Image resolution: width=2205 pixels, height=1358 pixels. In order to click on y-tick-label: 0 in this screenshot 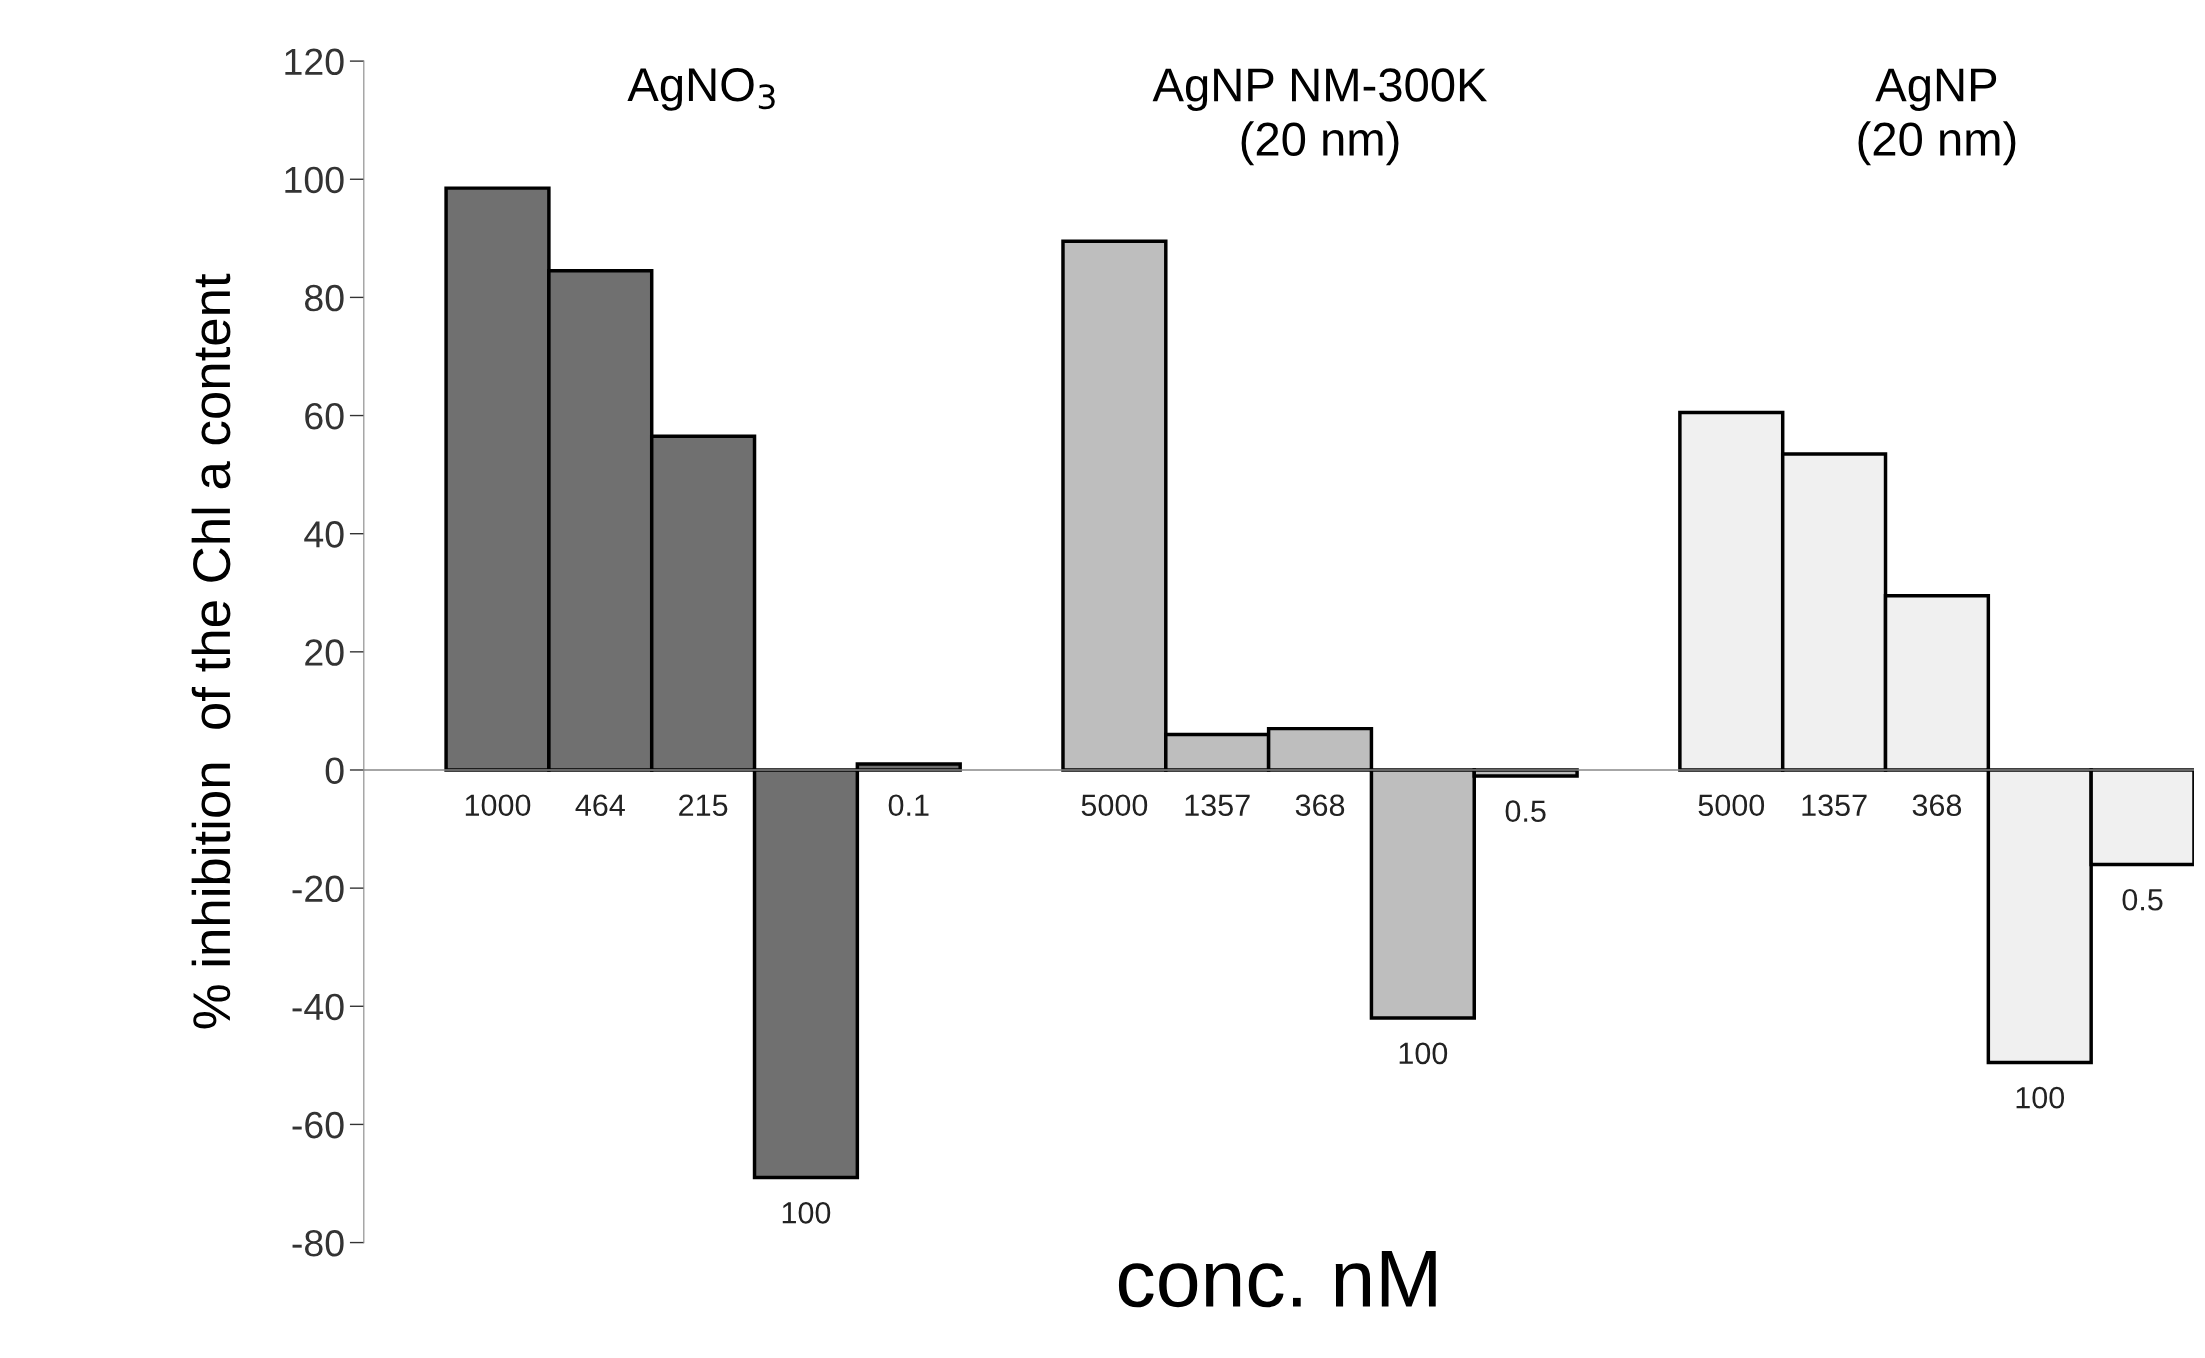, I will do `click(334, 770)`.